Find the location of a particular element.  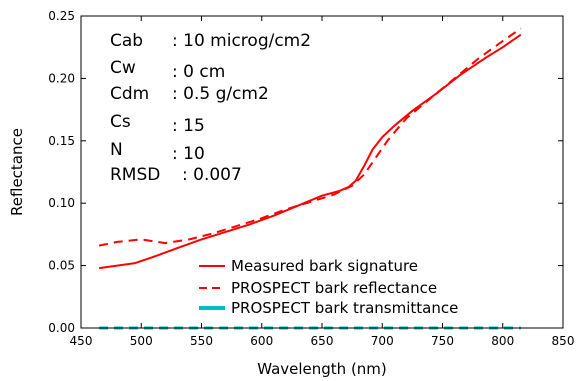

param-name: RMSD is located at coordinates (135, 175).